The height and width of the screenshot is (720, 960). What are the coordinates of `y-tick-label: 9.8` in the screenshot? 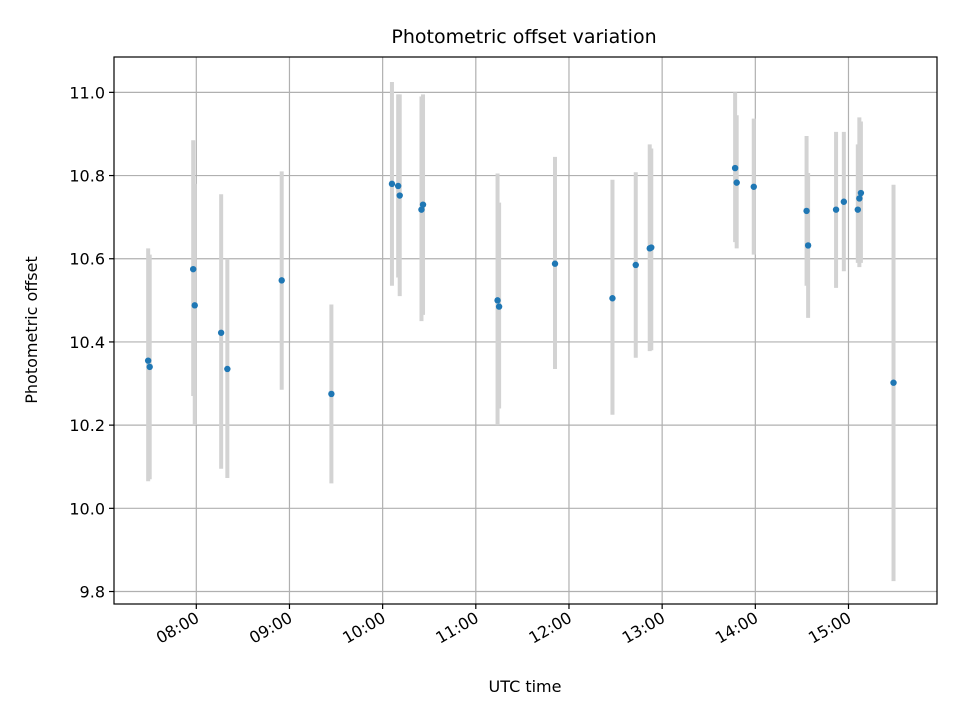 It's located at (92, 592).